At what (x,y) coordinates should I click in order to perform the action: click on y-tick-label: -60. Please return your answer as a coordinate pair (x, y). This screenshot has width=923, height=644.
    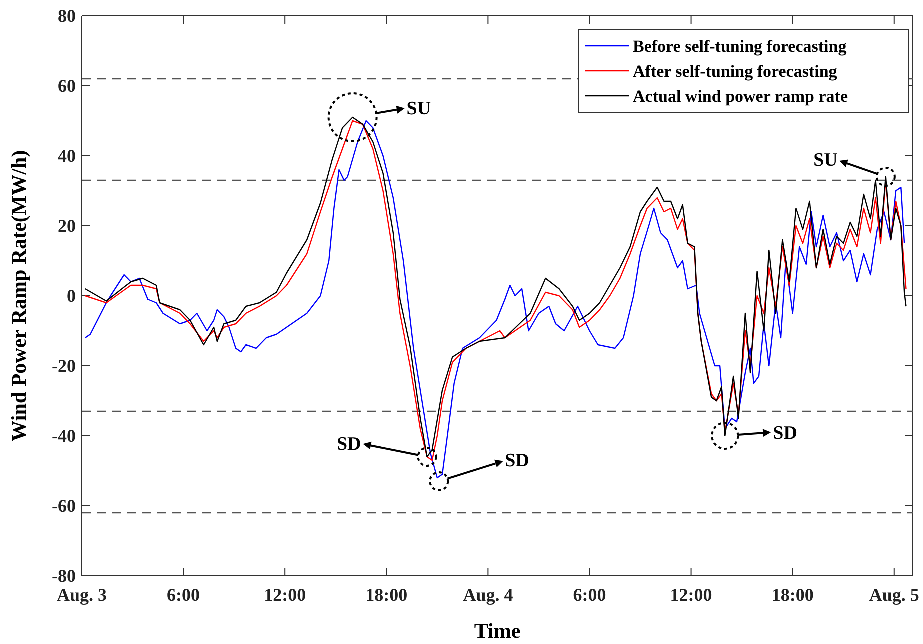
    Looking at the image, I should click on (64, 506).